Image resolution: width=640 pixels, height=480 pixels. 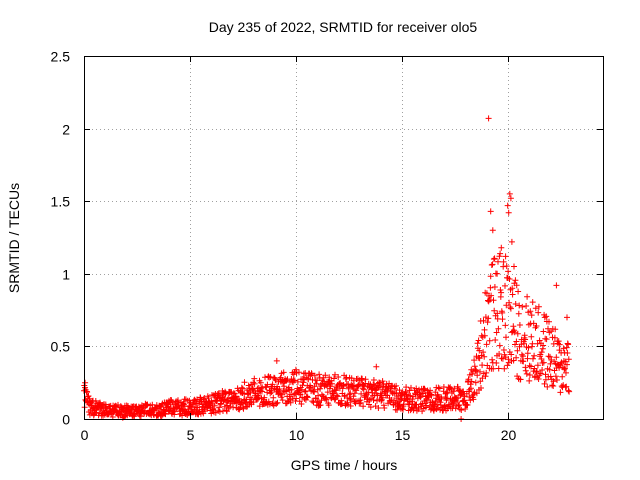 What do you see at coordinates (61, 202) in the screenshot?
I see `y-tick-label: 1.5` at bounding box center [61, 202].